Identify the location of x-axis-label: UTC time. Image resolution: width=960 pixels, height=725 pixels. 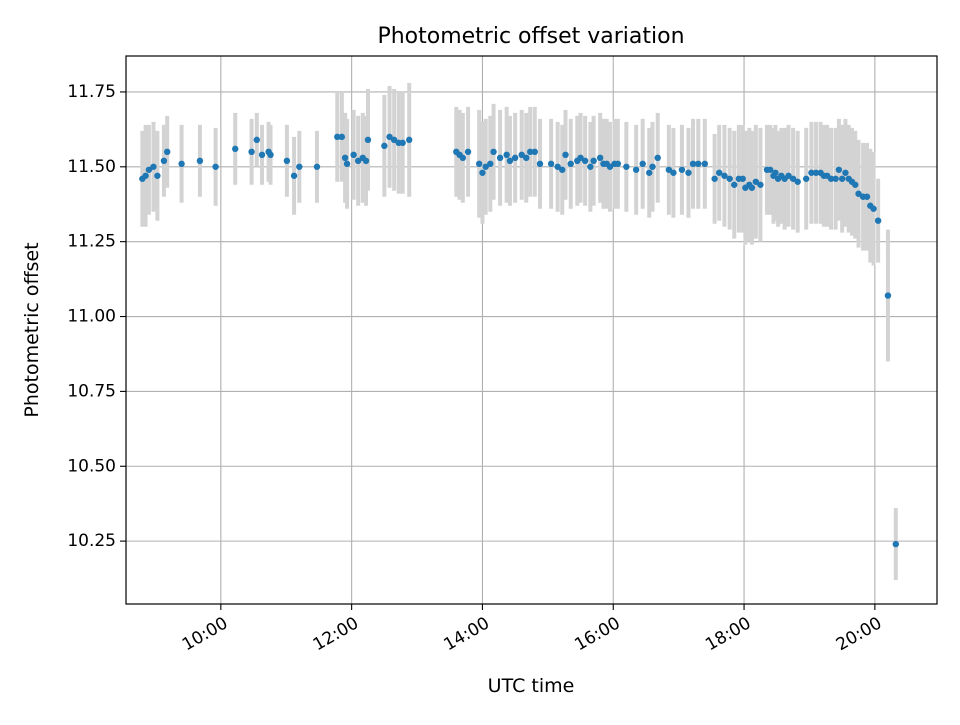
(531, 686).